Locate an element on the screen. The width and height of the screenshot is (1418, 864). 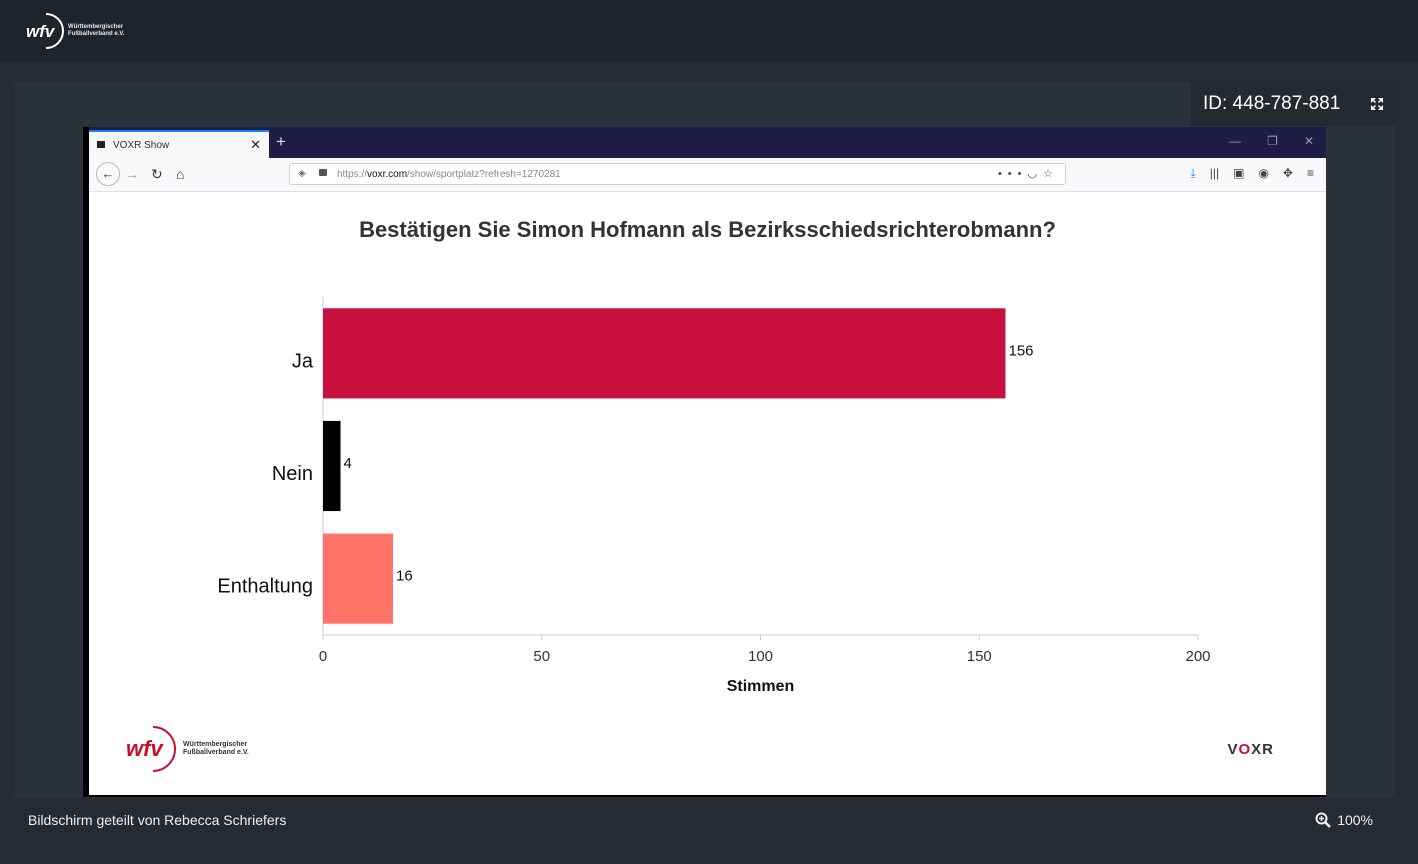
menu-icon: ≡ is located at coordinates (1310, 173).